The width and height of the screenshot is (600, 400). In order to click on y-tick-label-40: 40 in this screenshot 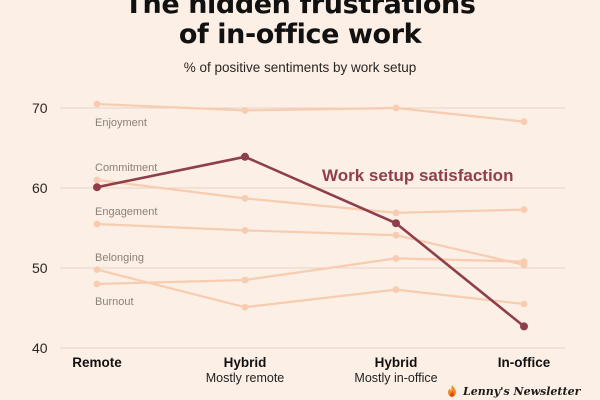, I will do `click(40, 348)`.